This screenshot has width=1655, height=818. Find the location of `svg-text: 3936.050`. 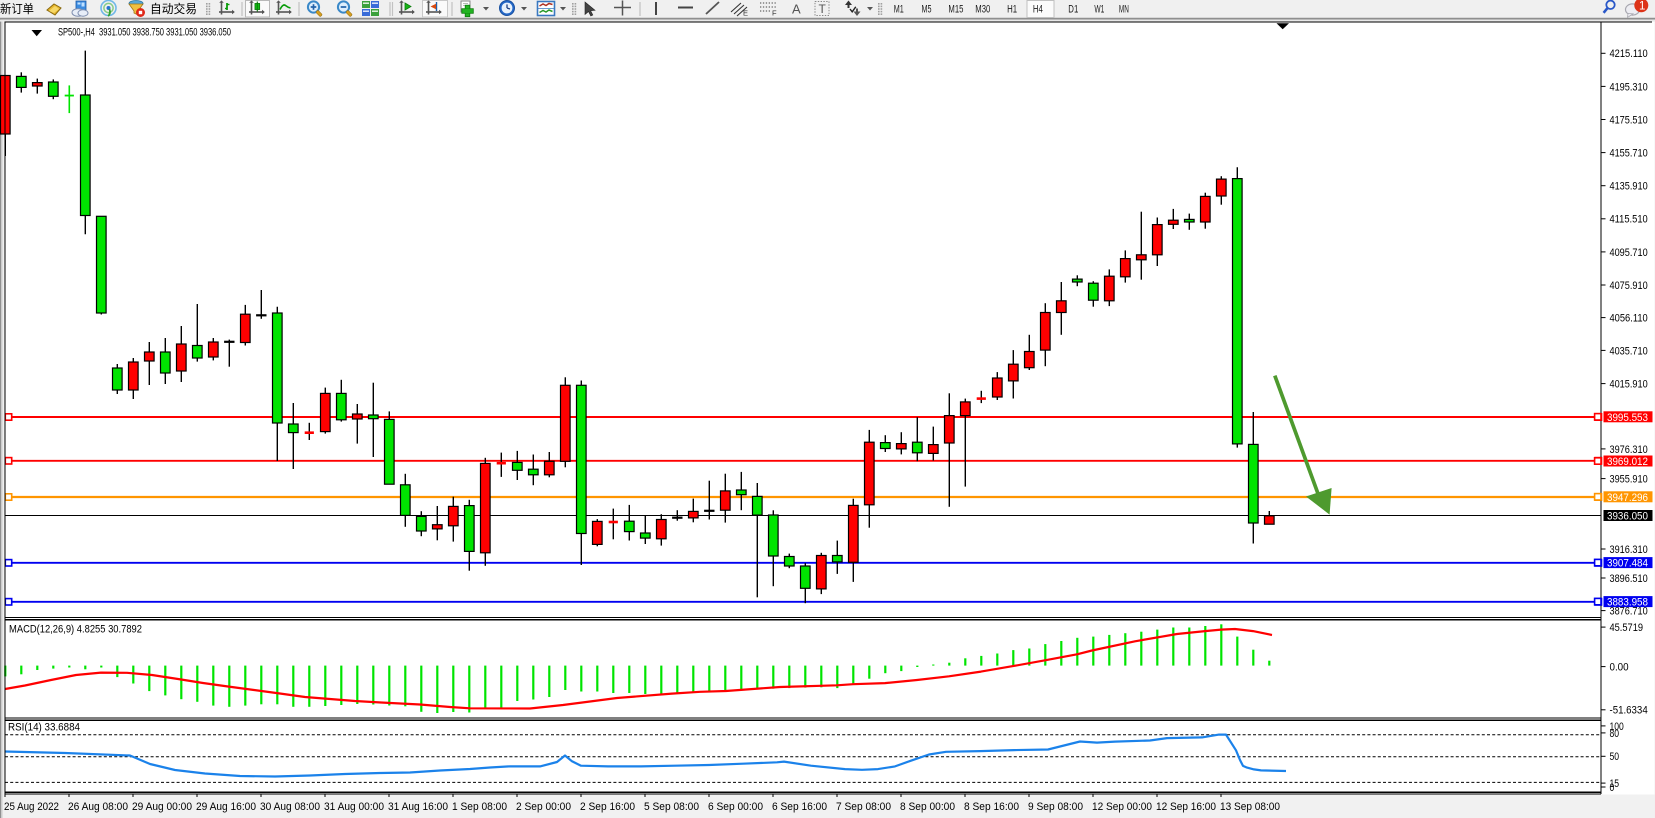

svg-text: 3936.050 is located at coordinates (1627, 517).